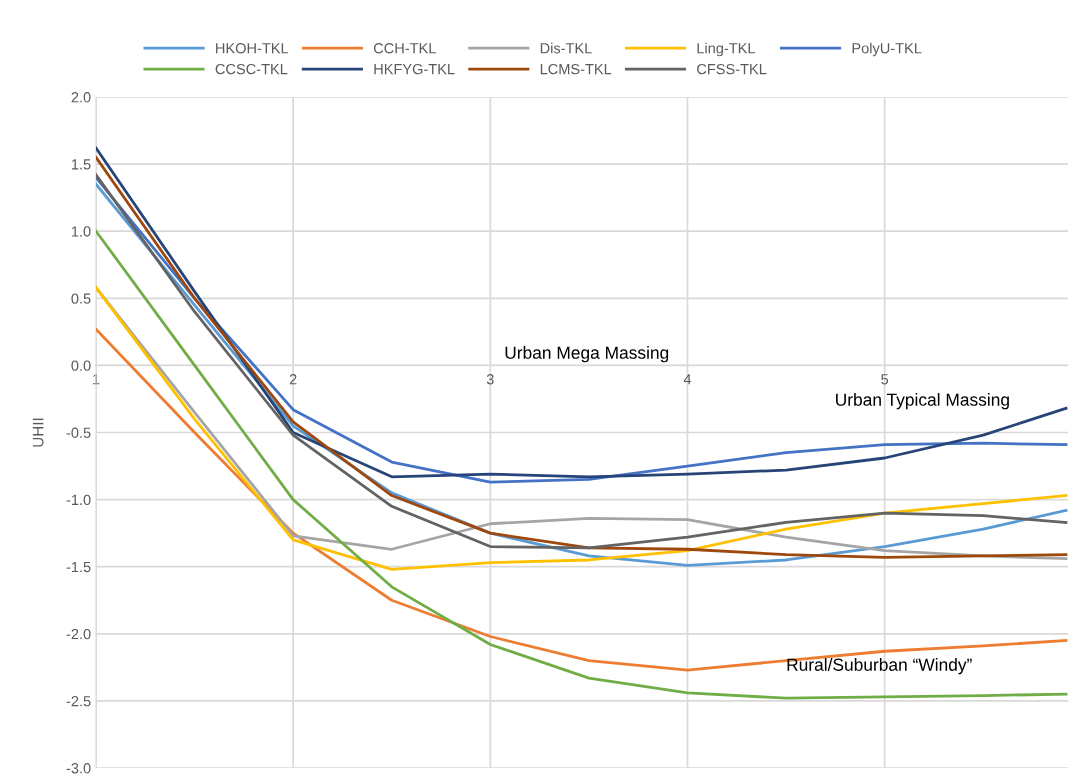  Describe the element at coordinates (81, 97) in the screenshot. I see `y-tick-label: 2.0` at that location.